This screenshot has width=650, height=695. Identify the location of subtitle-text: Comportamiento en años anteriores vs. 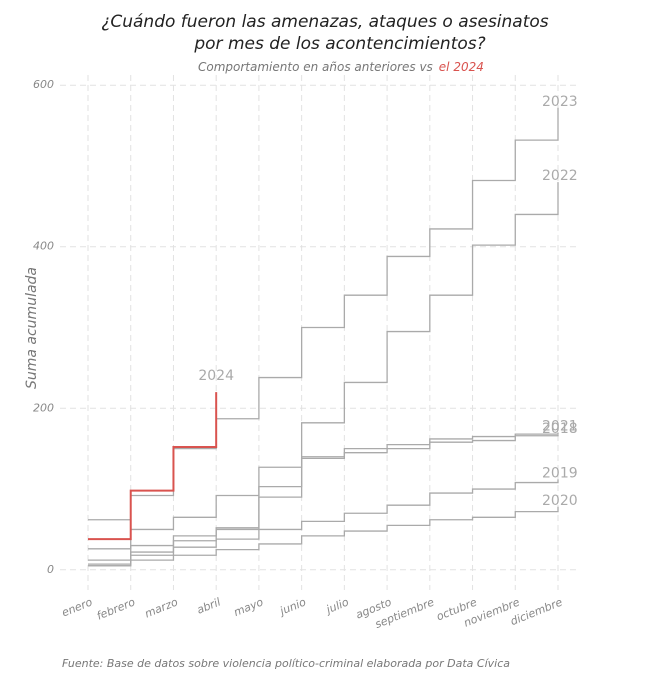
(315, 67).